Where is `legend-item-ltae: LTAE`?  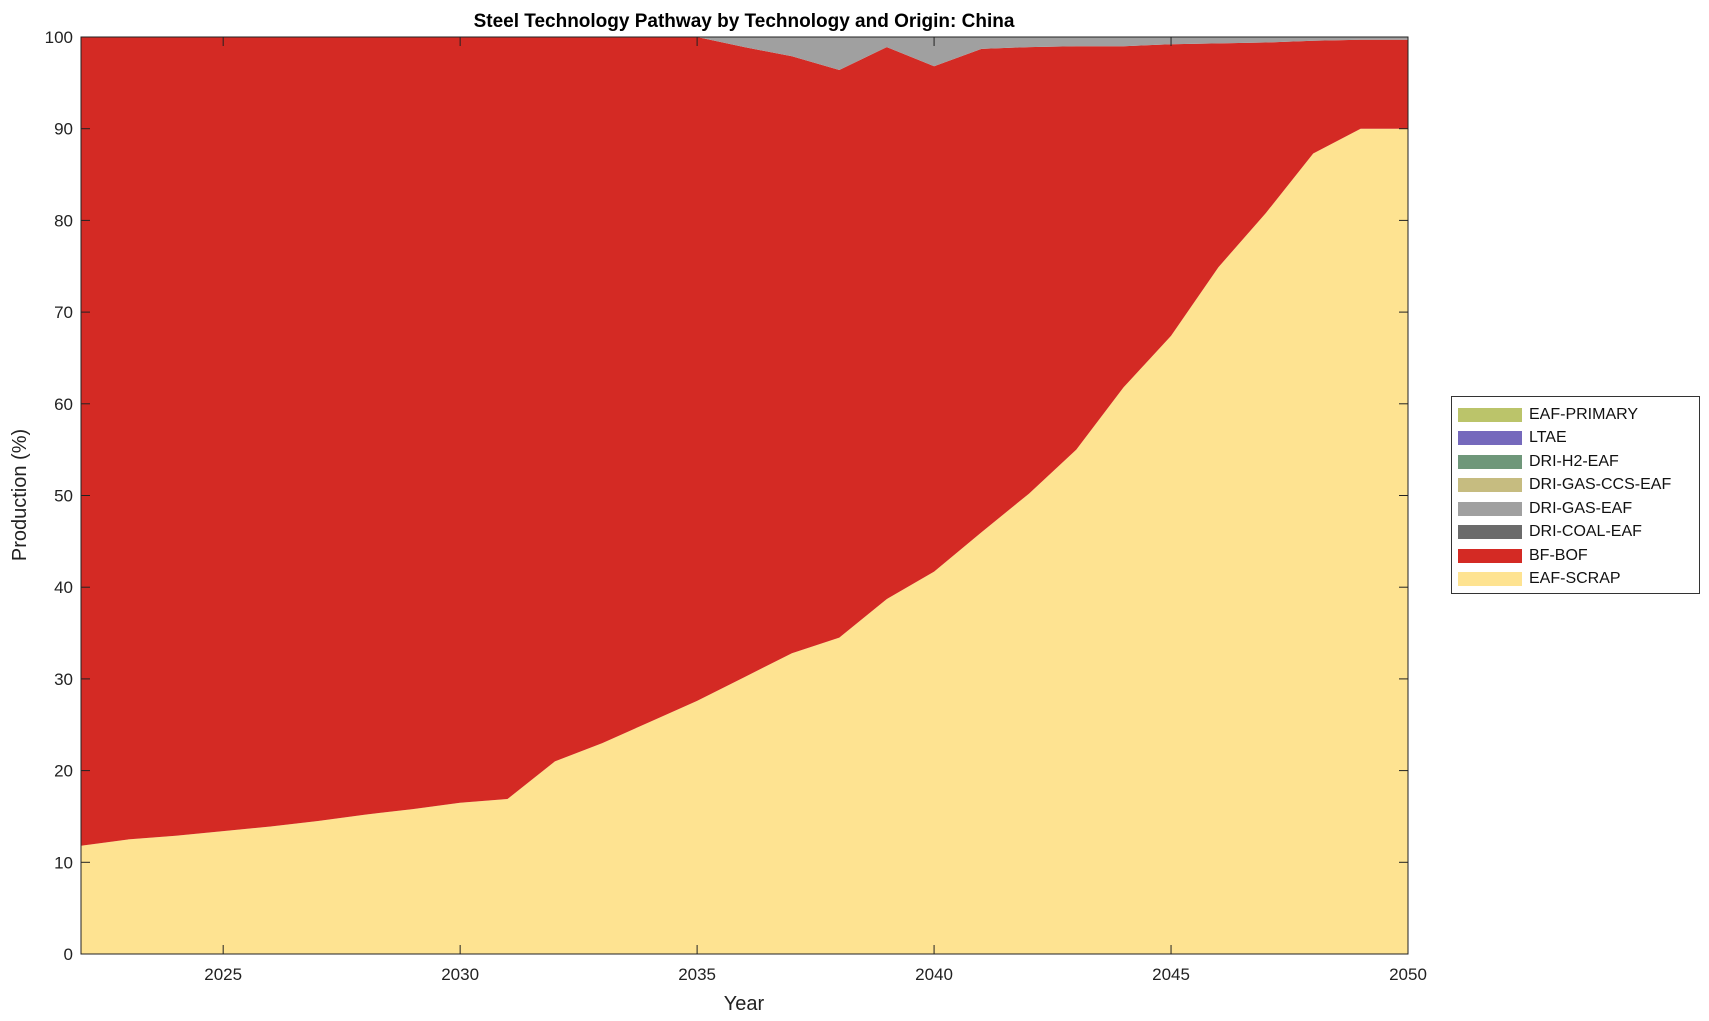 legend-item-ltae: LTAE is located at coordinates (1575, 439).